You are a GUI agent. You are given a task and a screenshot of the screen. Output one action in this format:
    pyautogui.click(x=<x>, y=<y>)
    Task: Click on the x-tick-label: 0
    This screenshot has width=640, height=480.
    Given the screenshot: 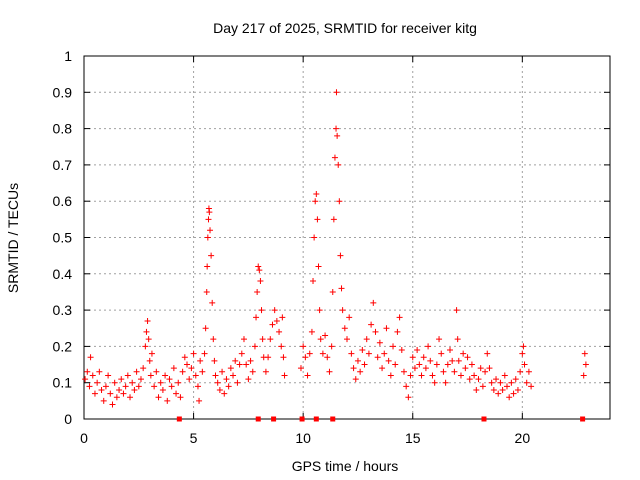 What is the action you would take?
    pyautogui.click(x=84, y=438)
    